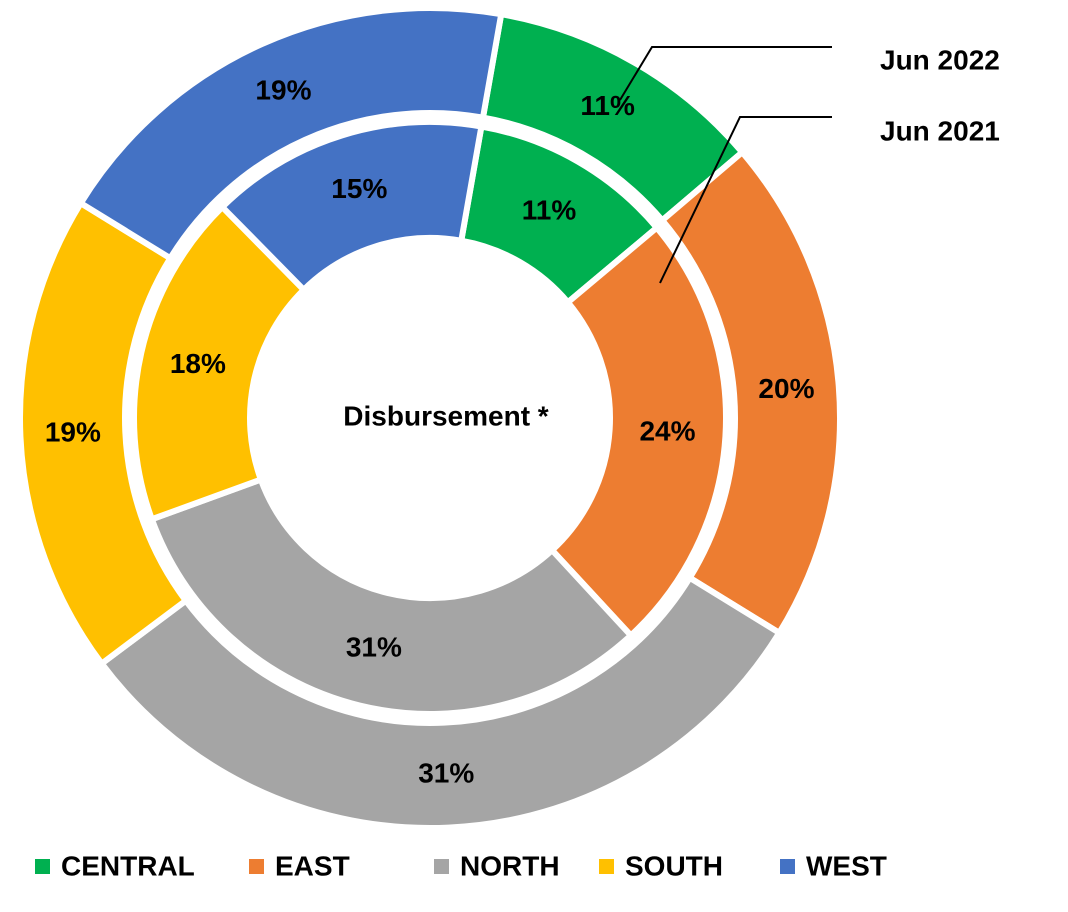  Describe the element at coordinates (445, 415) in the screenshot. I see `center-label: Disbursement *` at that location.